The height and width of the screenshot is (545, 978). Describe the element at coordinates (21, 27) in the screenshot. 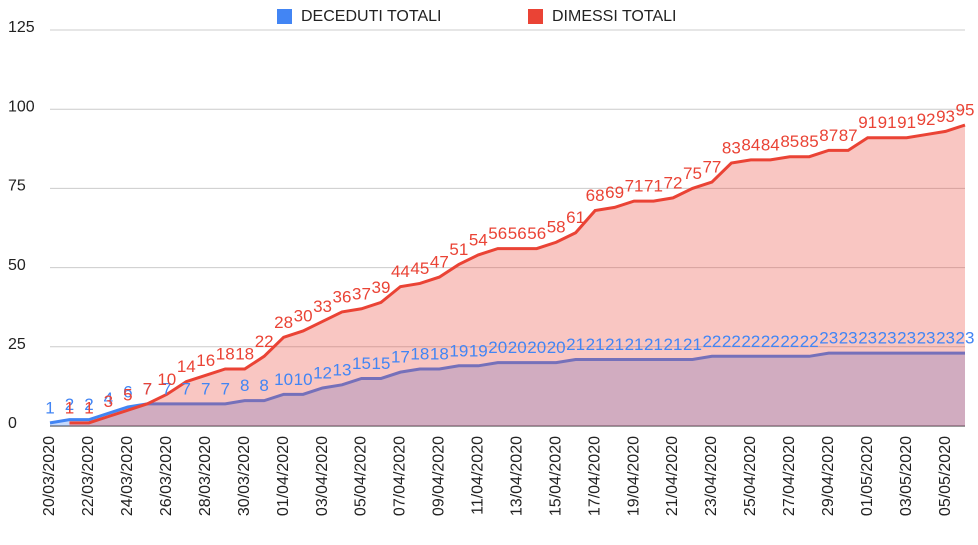

I see `y-tick-label: 125` at that location.